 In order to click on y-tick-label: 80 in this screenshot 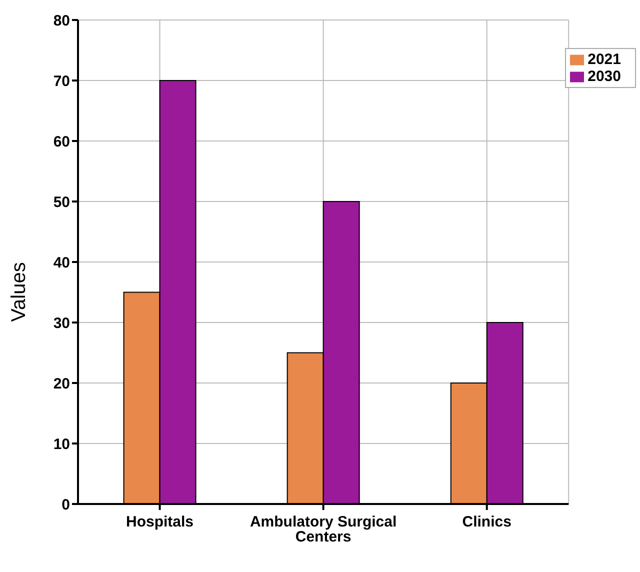, I will do `click(61, 21)`.